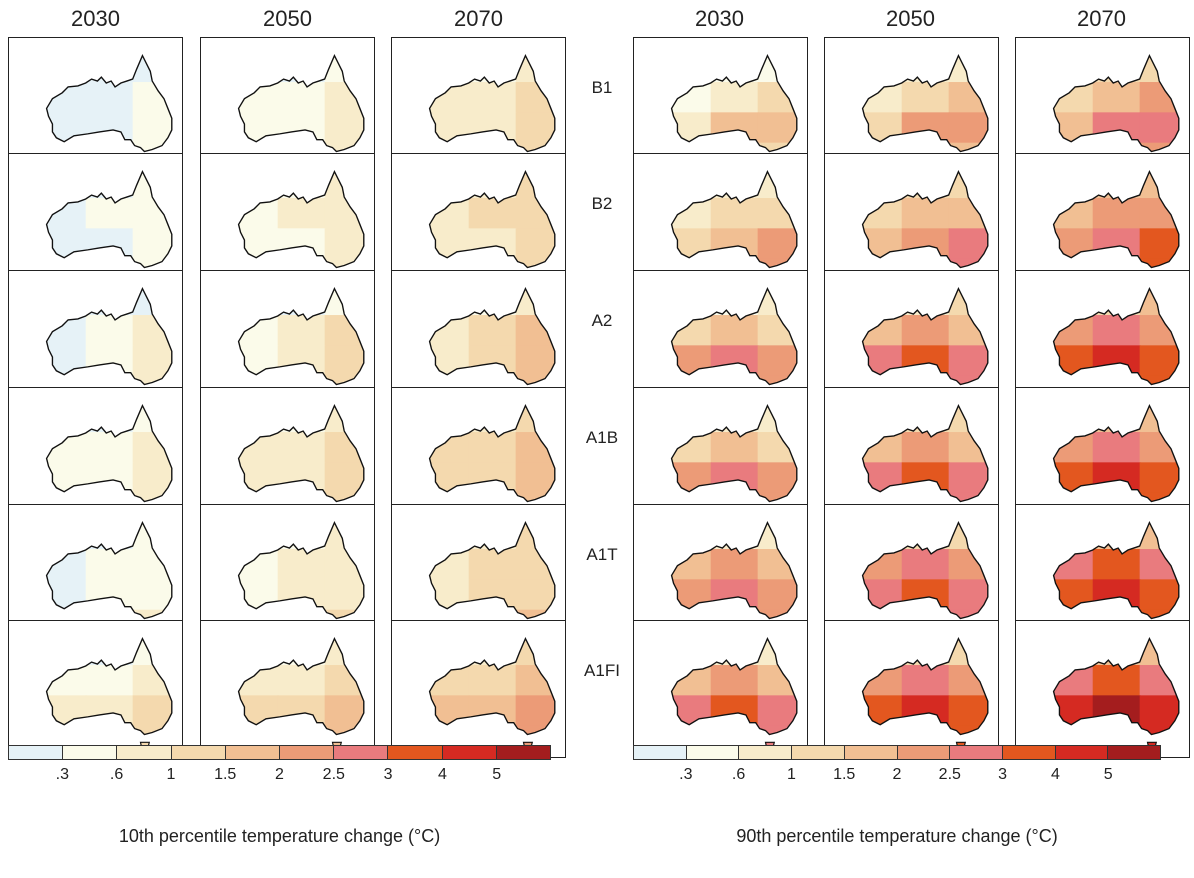 The height and width of the screenshot is (878, 1194). Describe the element at coordinates (738, 774) in the screenshot. I see `colorbar-tick-right: .6` at that location.